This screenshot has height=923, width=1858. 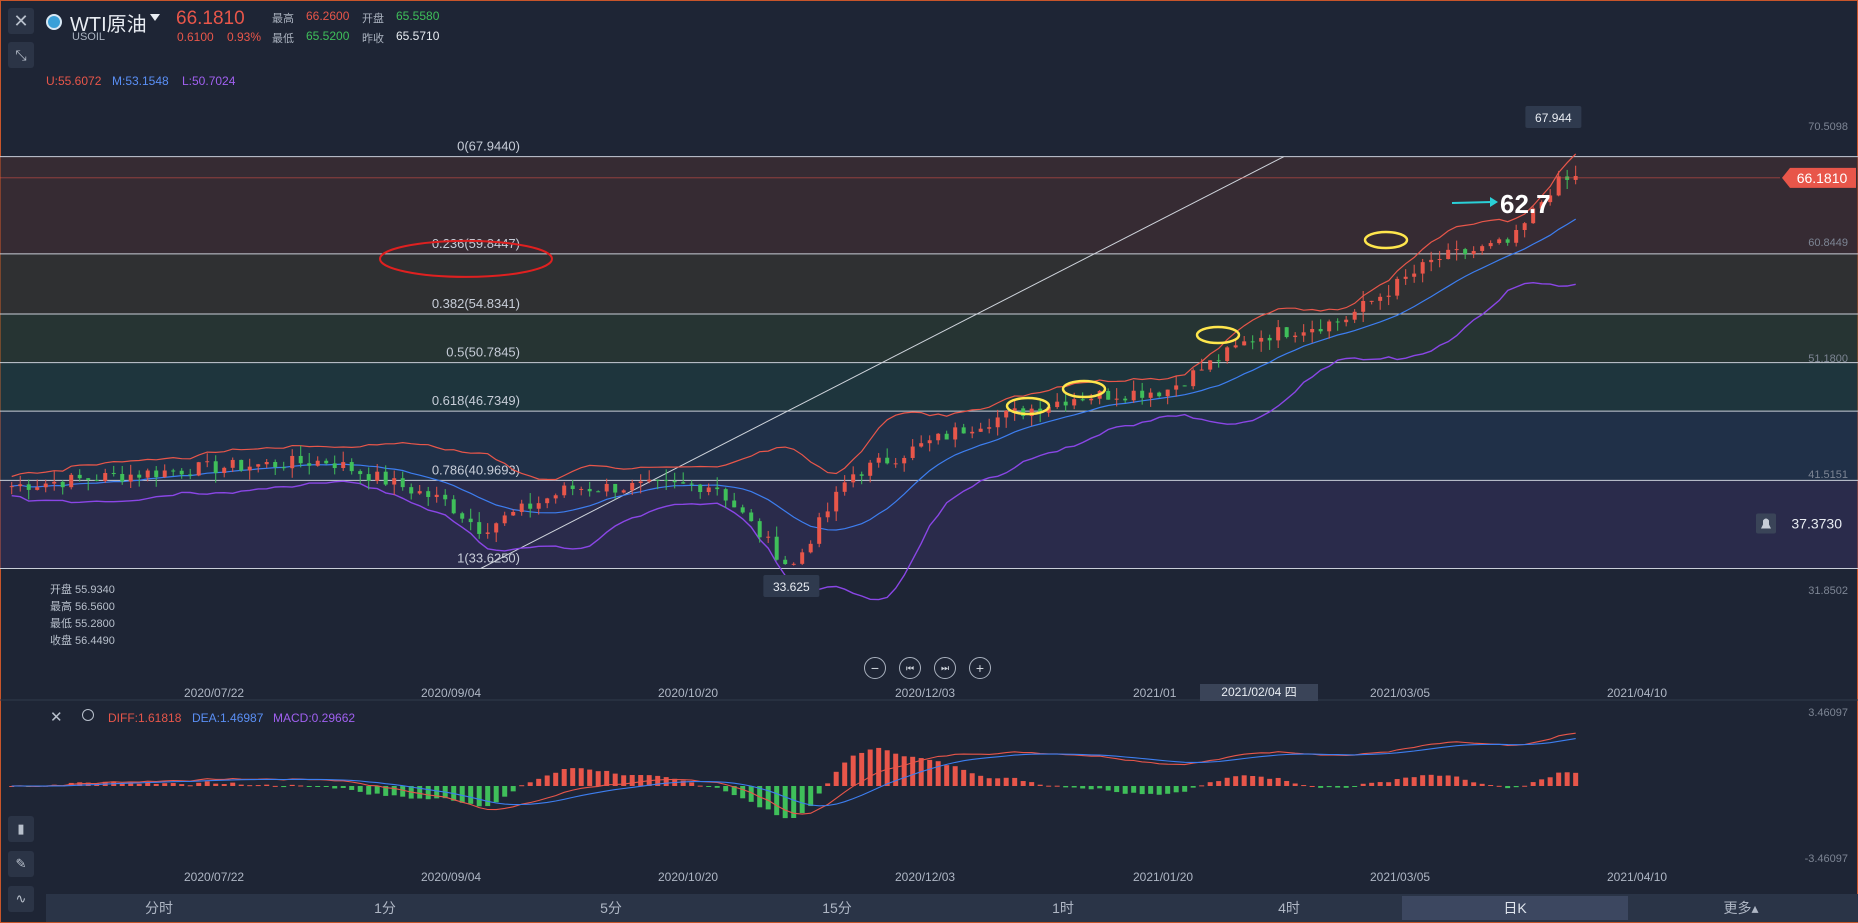 I want to click on zoom-in-icon: +, so click(x=980, y=668).